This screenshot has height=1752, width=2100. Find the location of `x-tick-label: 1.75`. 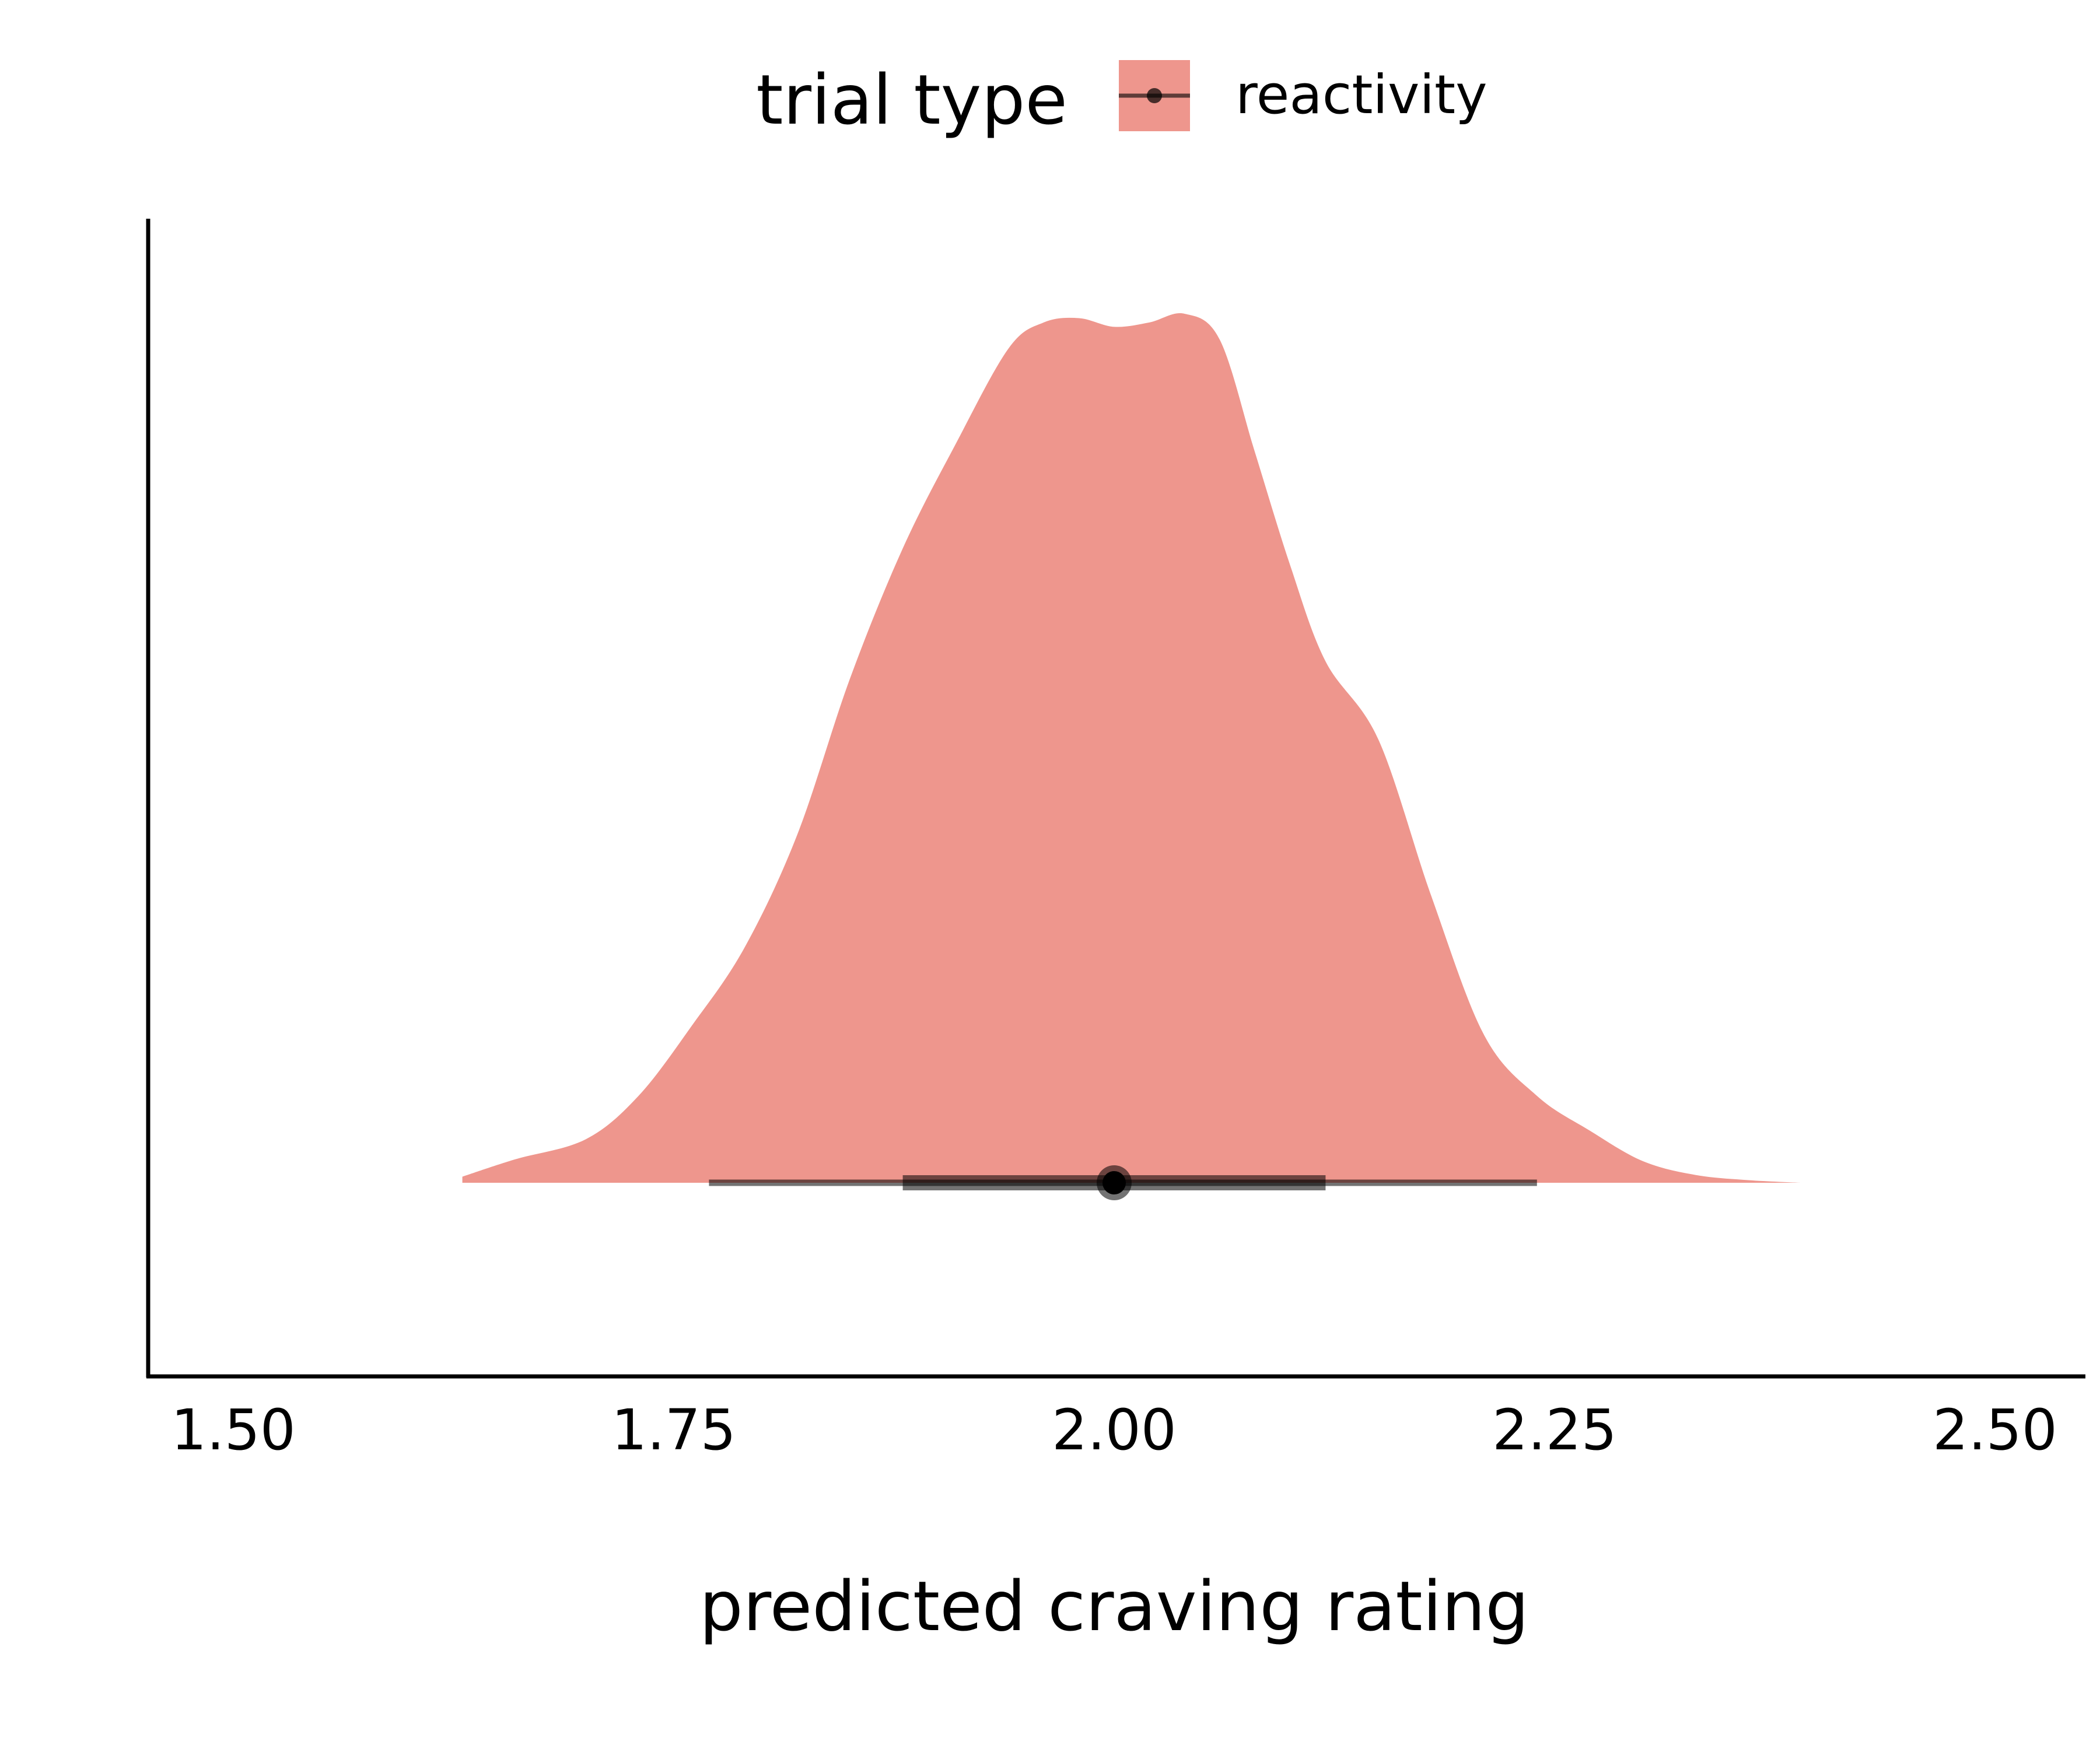

x-tick-label: 1.75 is located at coordinates (673, 1430).